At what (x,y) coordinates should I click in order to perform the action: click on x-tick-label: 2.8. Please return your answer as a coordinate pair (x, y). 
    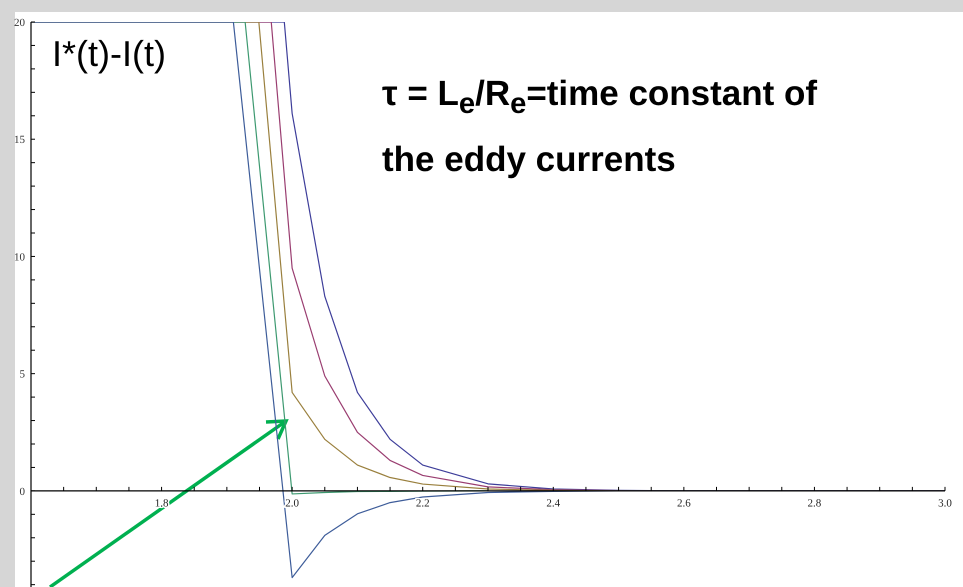
    Looking at the image, I should click on (815, 504).